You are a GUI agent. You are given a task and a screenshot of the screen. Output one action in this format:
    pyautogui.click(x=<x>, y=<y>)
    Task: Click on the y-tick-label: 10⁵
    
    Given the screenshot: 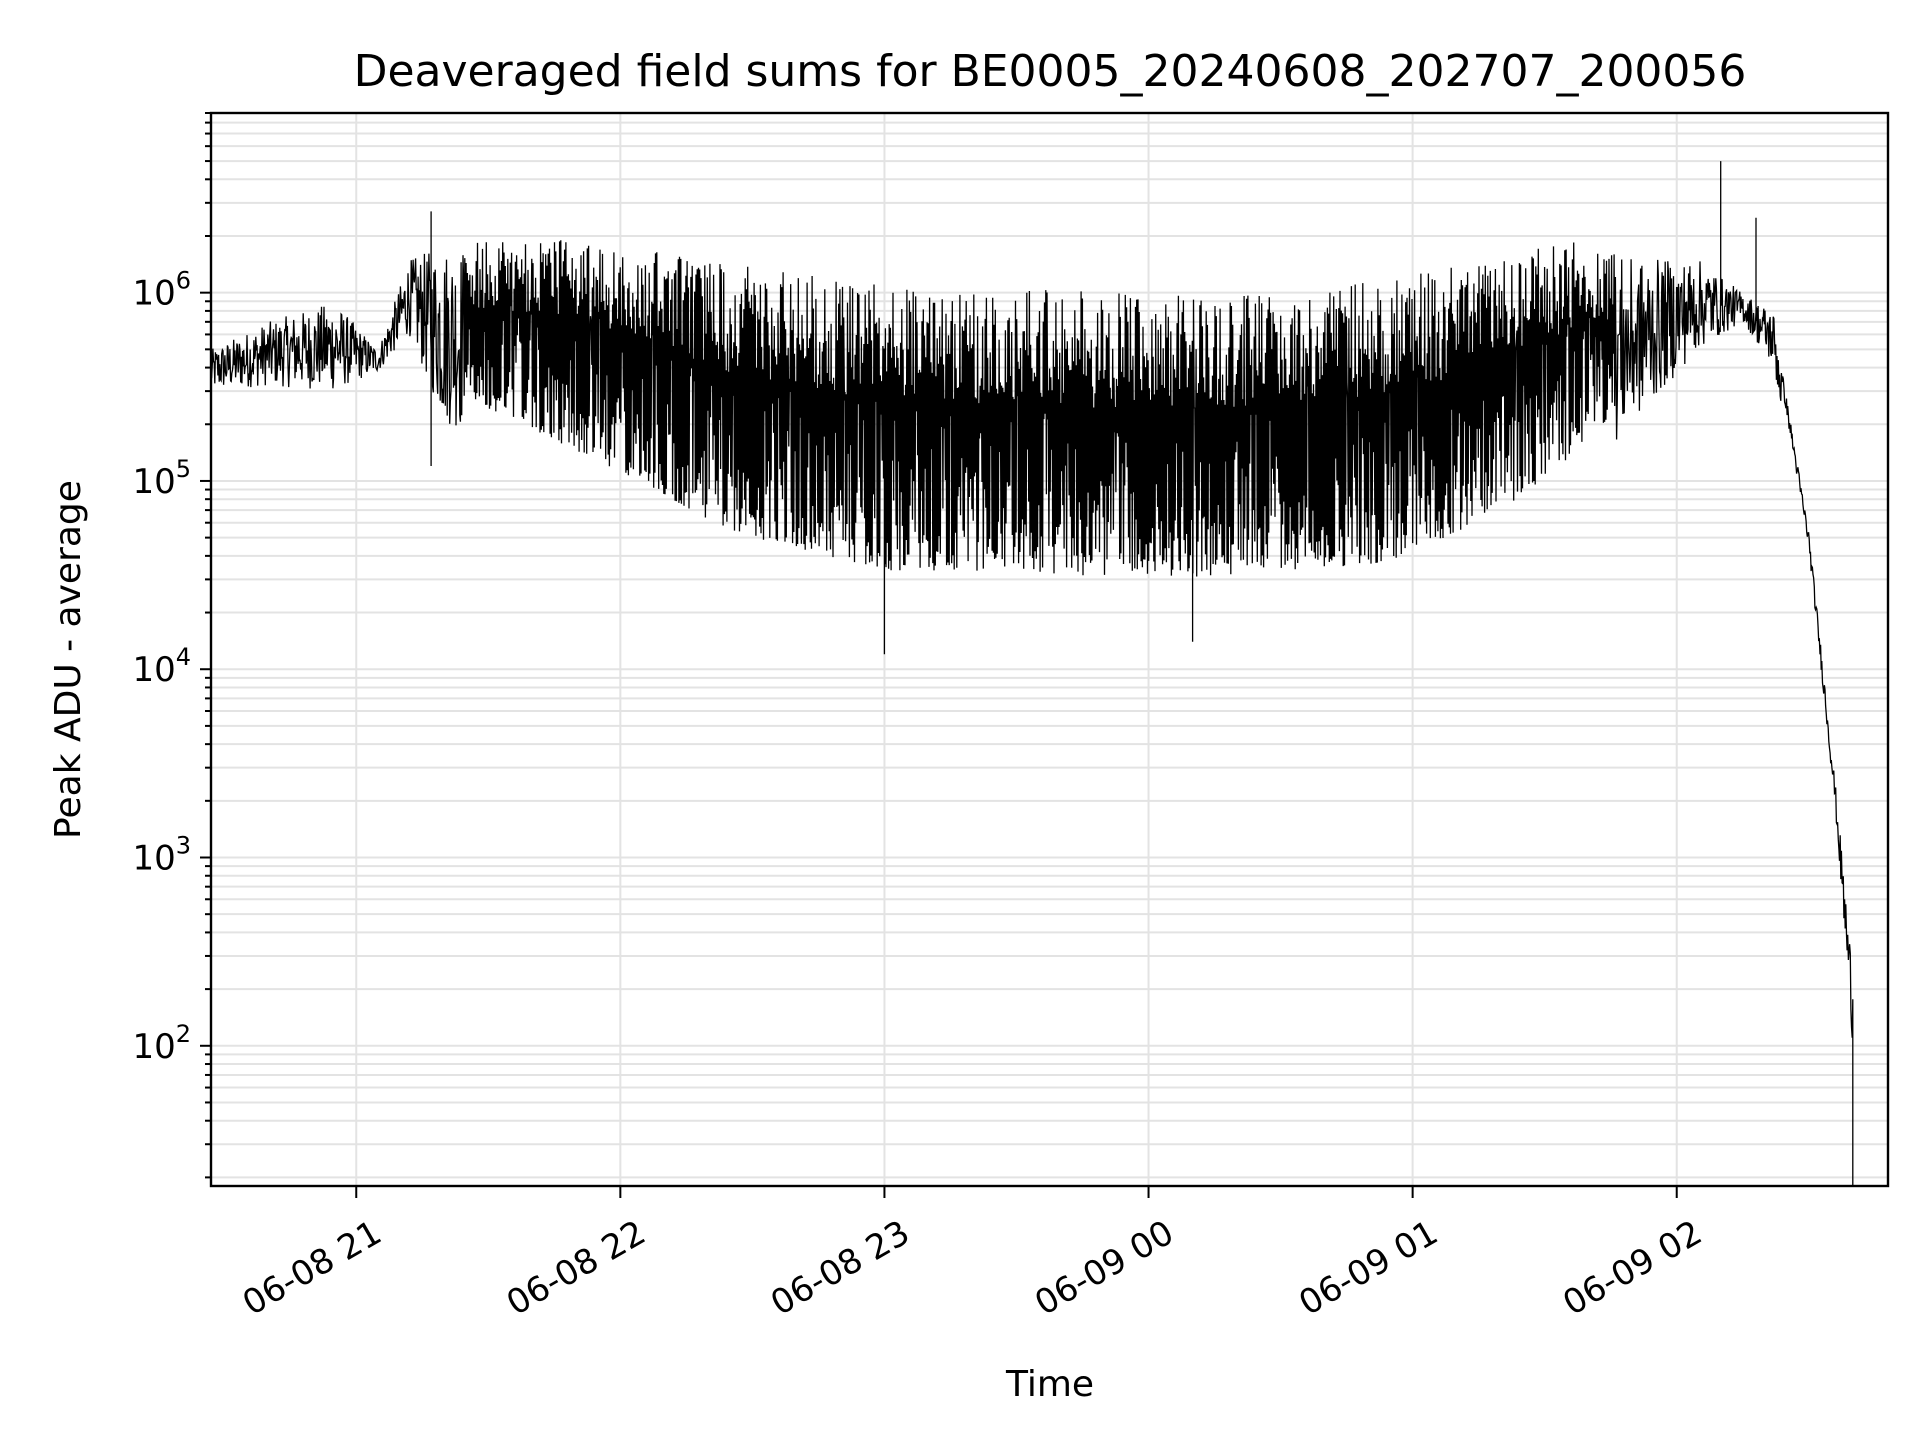 What is the action you would take?
    pyautogui.click(x=161, y=478)
    